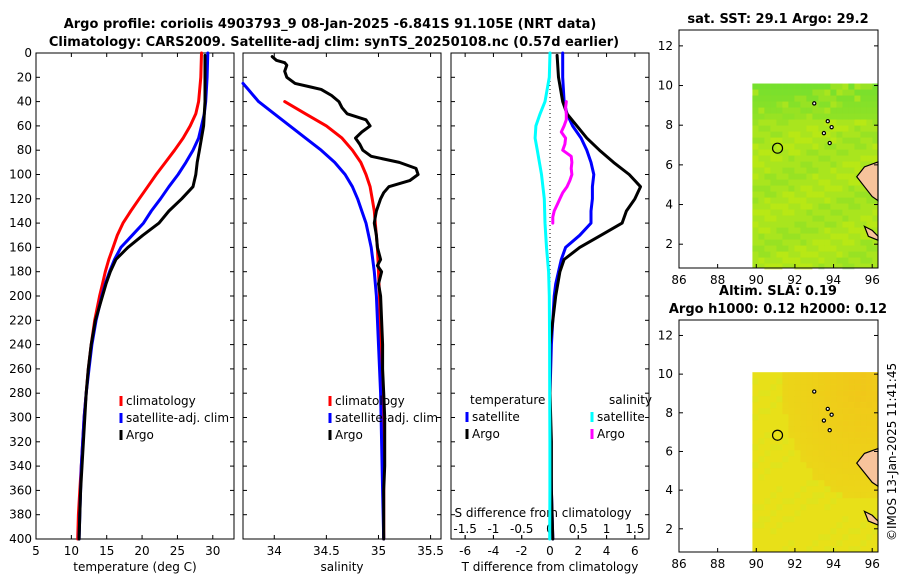  I want to click on map-x-tick-label: 94, so click(833, 564).